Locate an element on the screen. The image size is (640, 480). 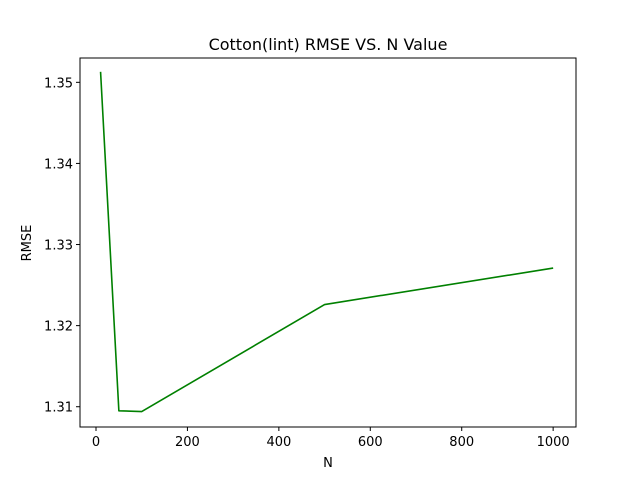
y-axis: 1.31 1.32 1.33 1.34 1.35 is located at coordinates (62, 246).